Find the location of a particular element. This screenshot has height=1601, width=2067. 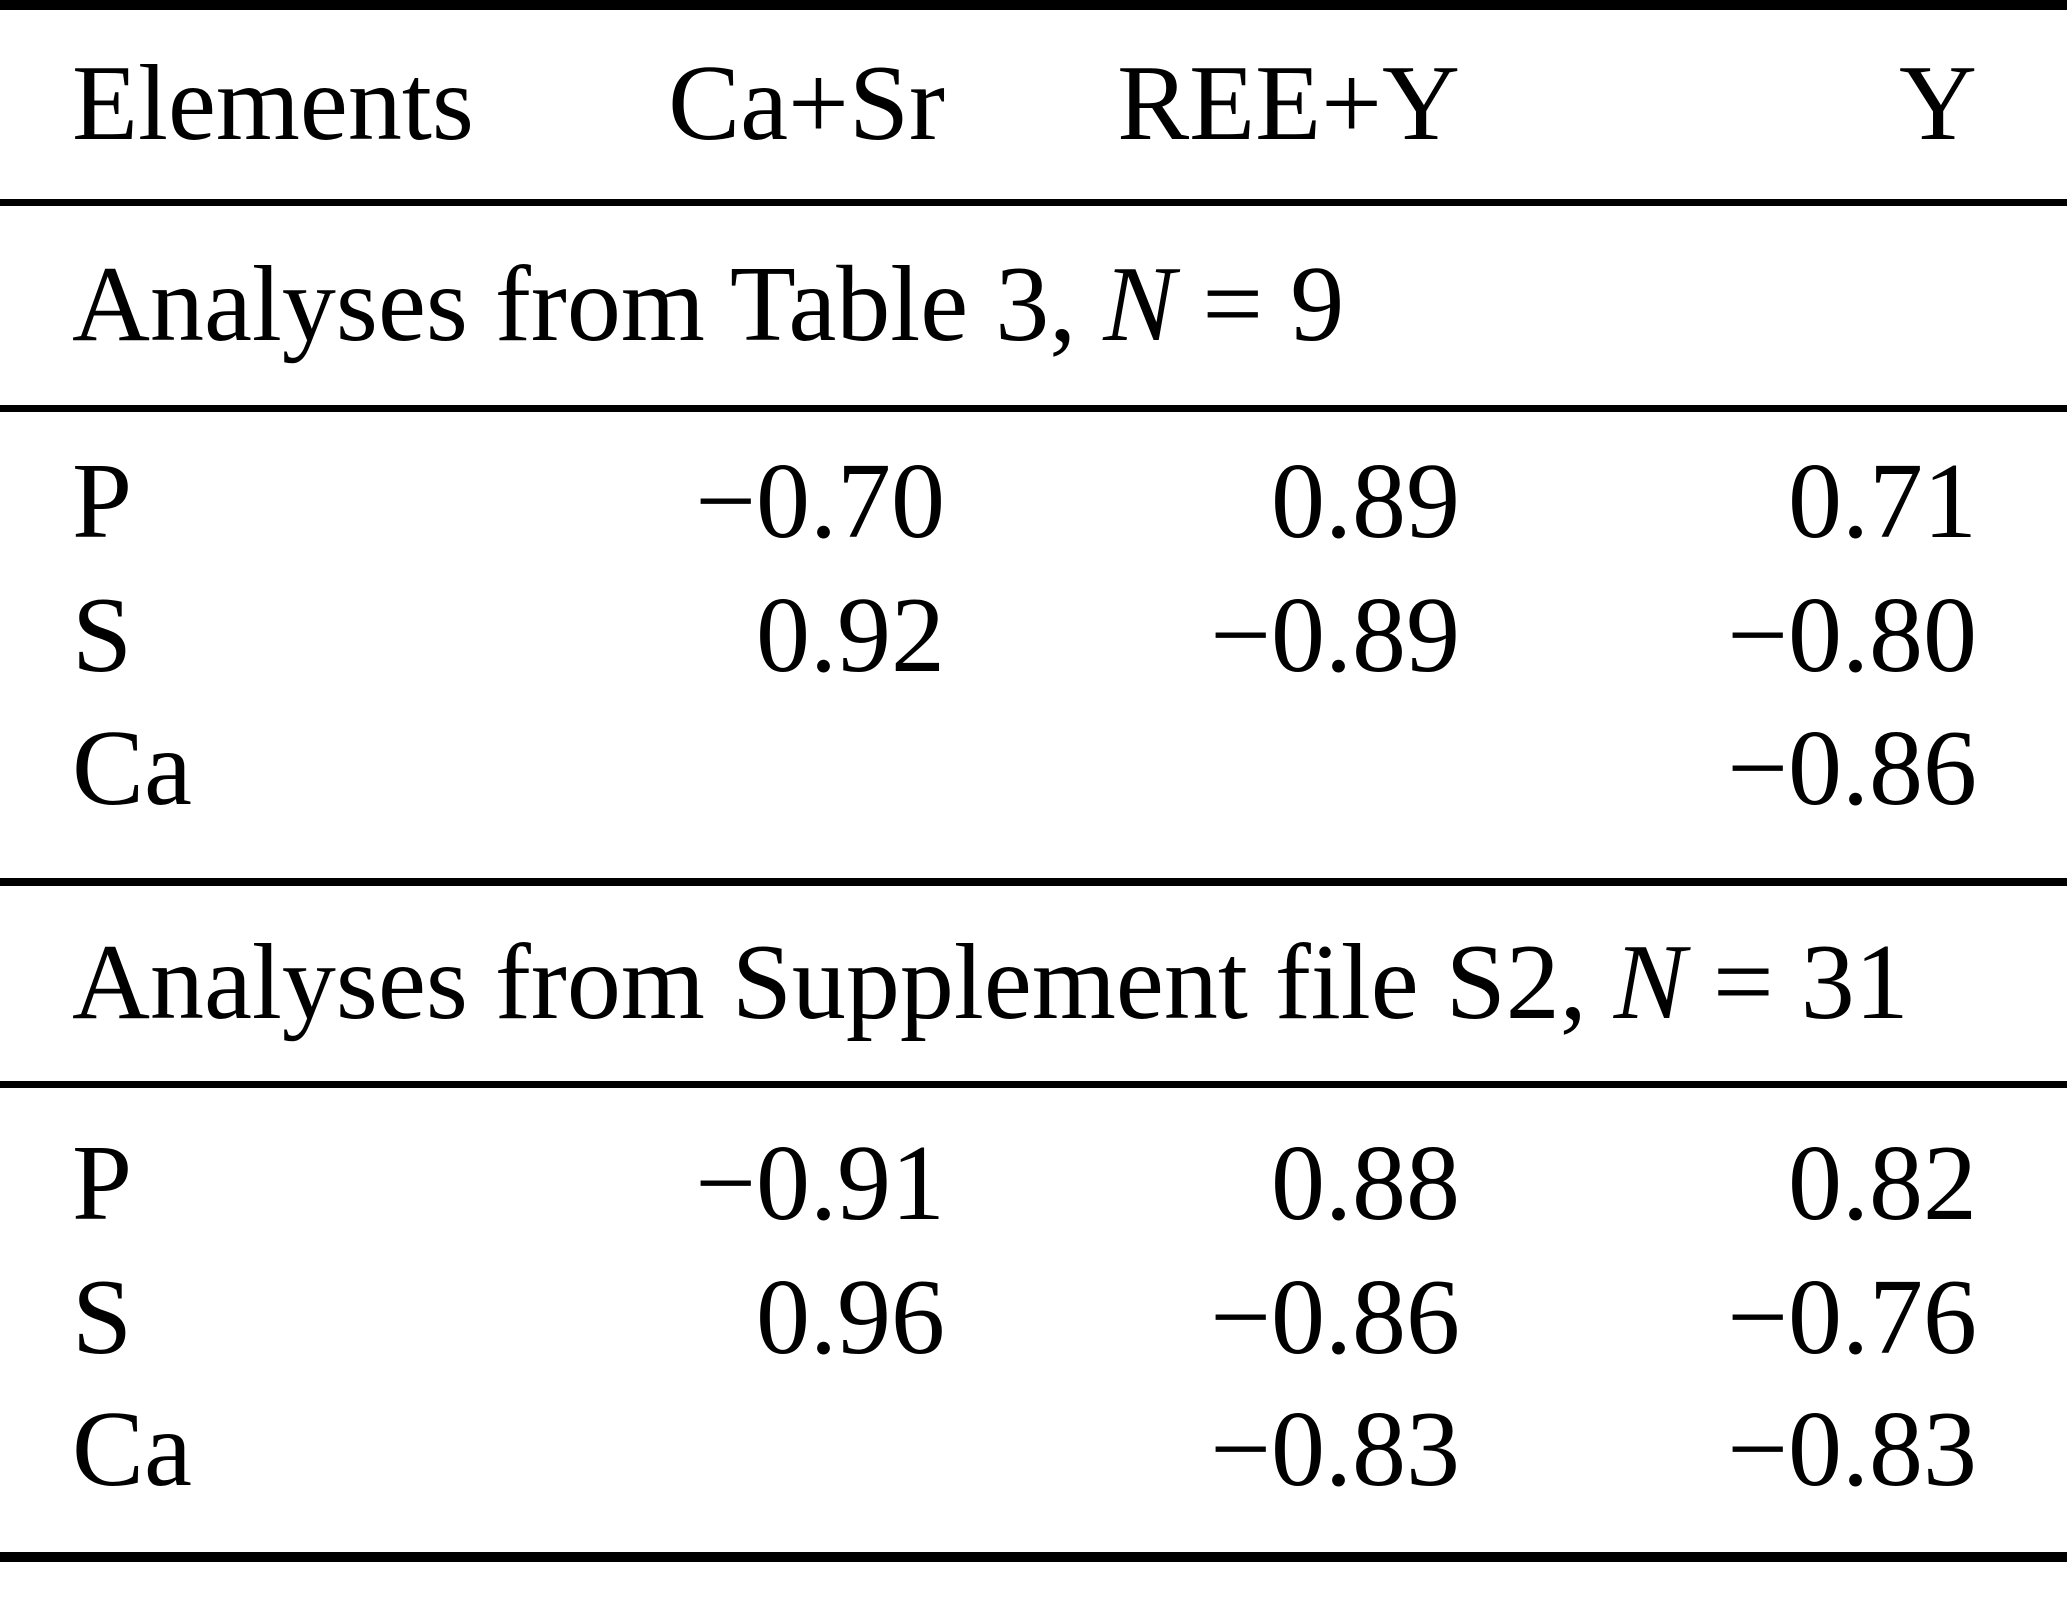

table-row: S 0.96 −0.86 −0.76 is located at coordinates (1033, 1317).